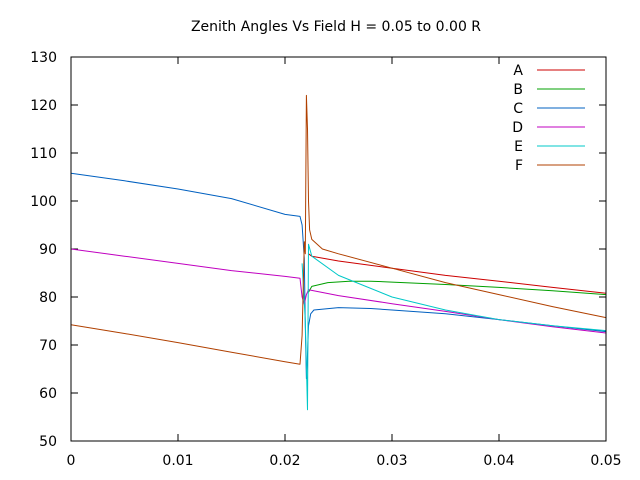 This screenshot has width=640, height=480. What do you see at coordinates (48, 250) in the screenshot?
I see `y-tick-label: 90` at bounding box center [48, 250].